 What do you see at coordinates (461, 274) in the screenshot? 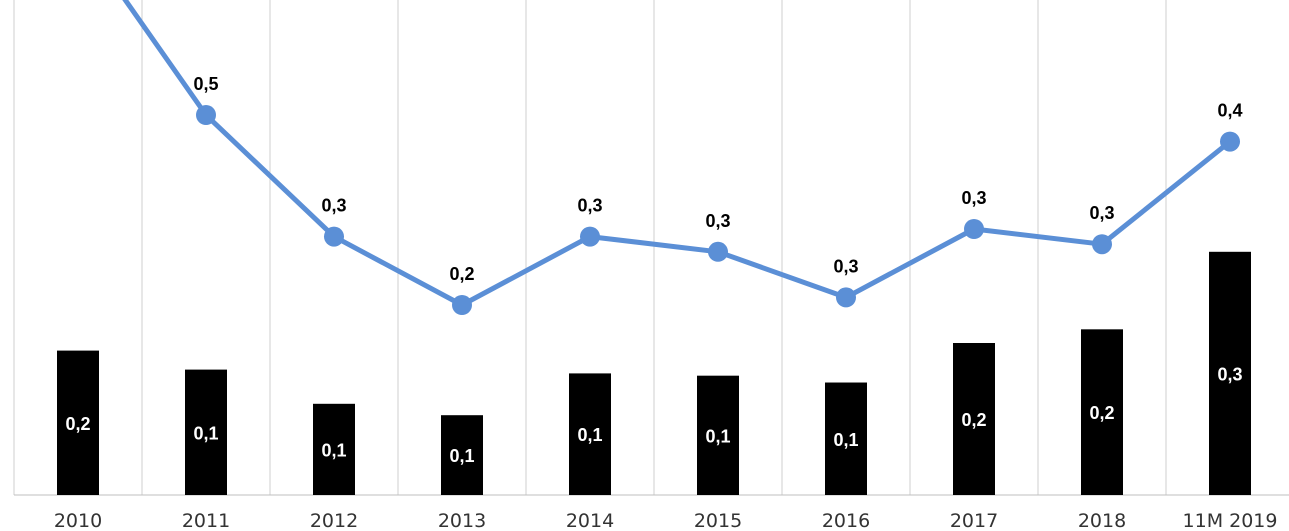
I see `line-data-label: 0,2` at bounding box center [461, 274].